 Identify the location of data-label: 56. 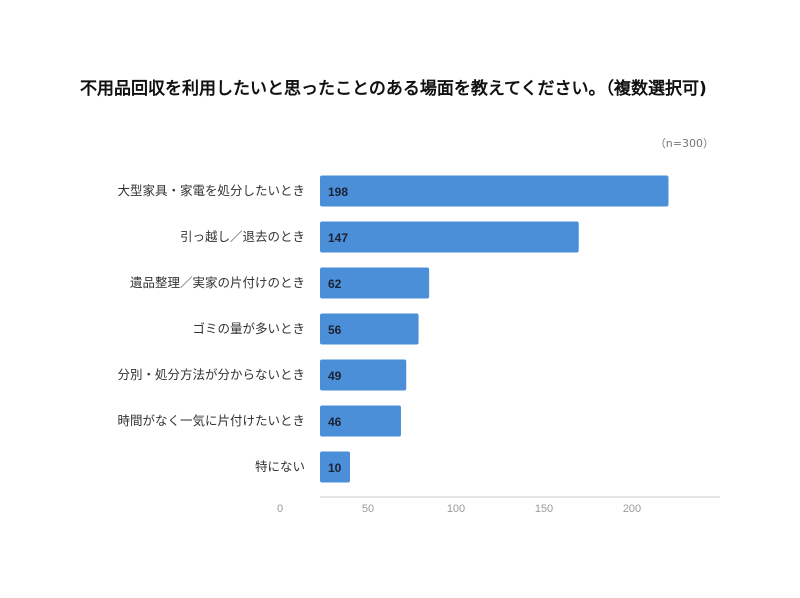
(335, 330).